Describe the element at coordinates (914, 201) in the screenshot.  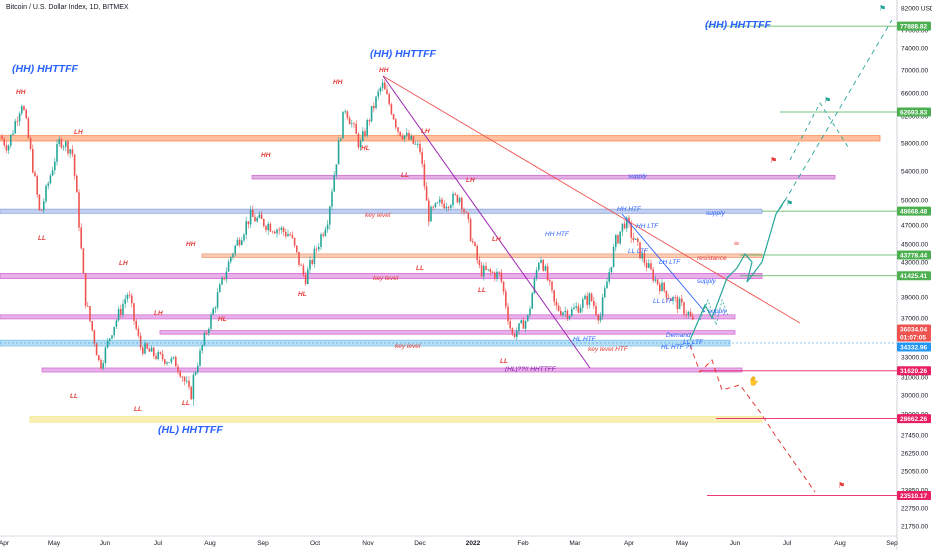
I see `y-tick-label: 50000.00` at that location.